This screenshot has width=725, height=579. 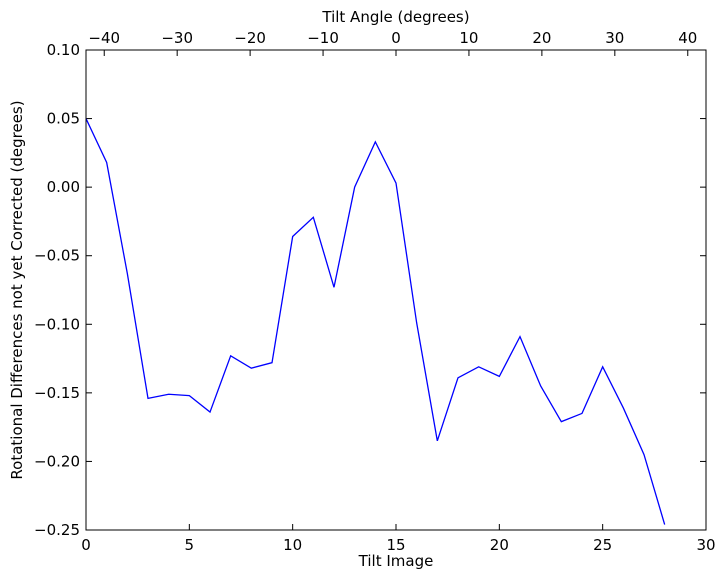 I want to click on y-tick-label: −0.10, so click(x=57, y=324).